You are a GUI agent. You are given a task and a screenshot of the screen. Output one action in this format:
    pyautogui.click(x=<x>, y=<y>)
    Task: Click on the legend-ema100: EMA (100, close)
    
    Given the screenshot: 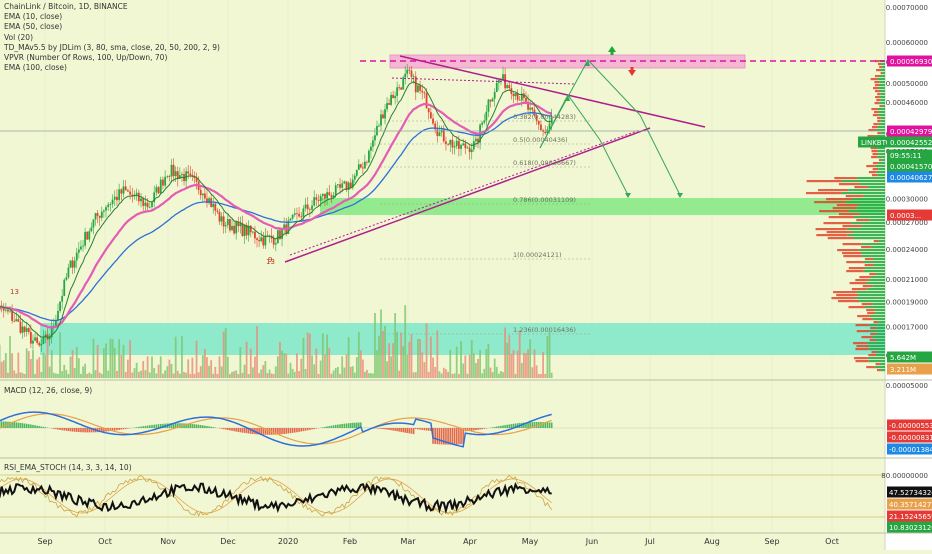 What is the action you would take?
    pyautogui.click(x=112, y=68)
    